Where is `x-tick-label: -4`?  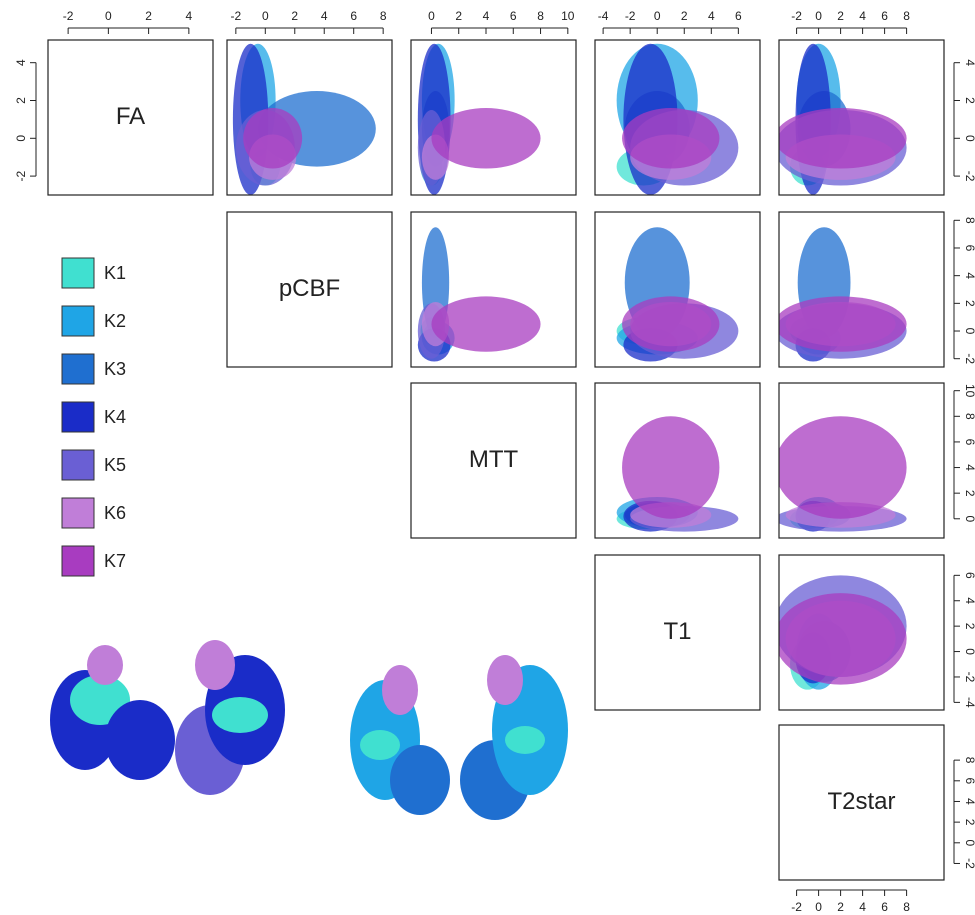 x-tick-label: -4 is located at coordinates (603, 16).